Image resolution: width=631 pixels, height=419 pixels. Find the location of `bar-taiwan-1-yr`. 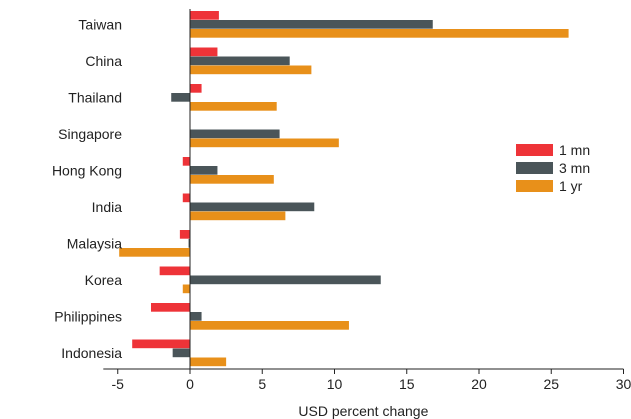

bar-taiwan-1-yr is located at coordinates (379, 33).